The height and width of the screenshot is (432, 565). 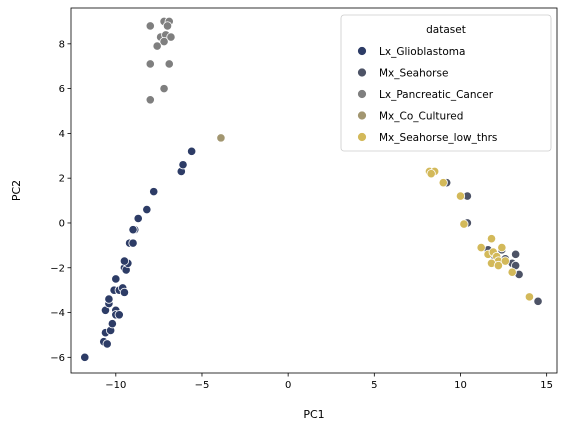 What do you see at coordinates (57, 313) in the screenshot?
I see `y-tick-label: −4` at bounding box center [57, 313].